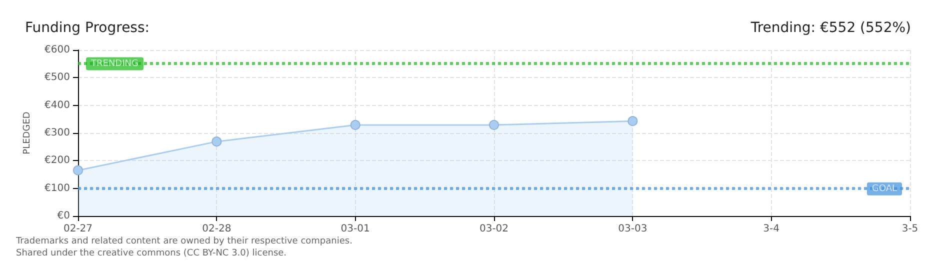 The width and height of the screenshot is (940, 270). I want to click on x-tick-label: 3-4, so click(771, 229).